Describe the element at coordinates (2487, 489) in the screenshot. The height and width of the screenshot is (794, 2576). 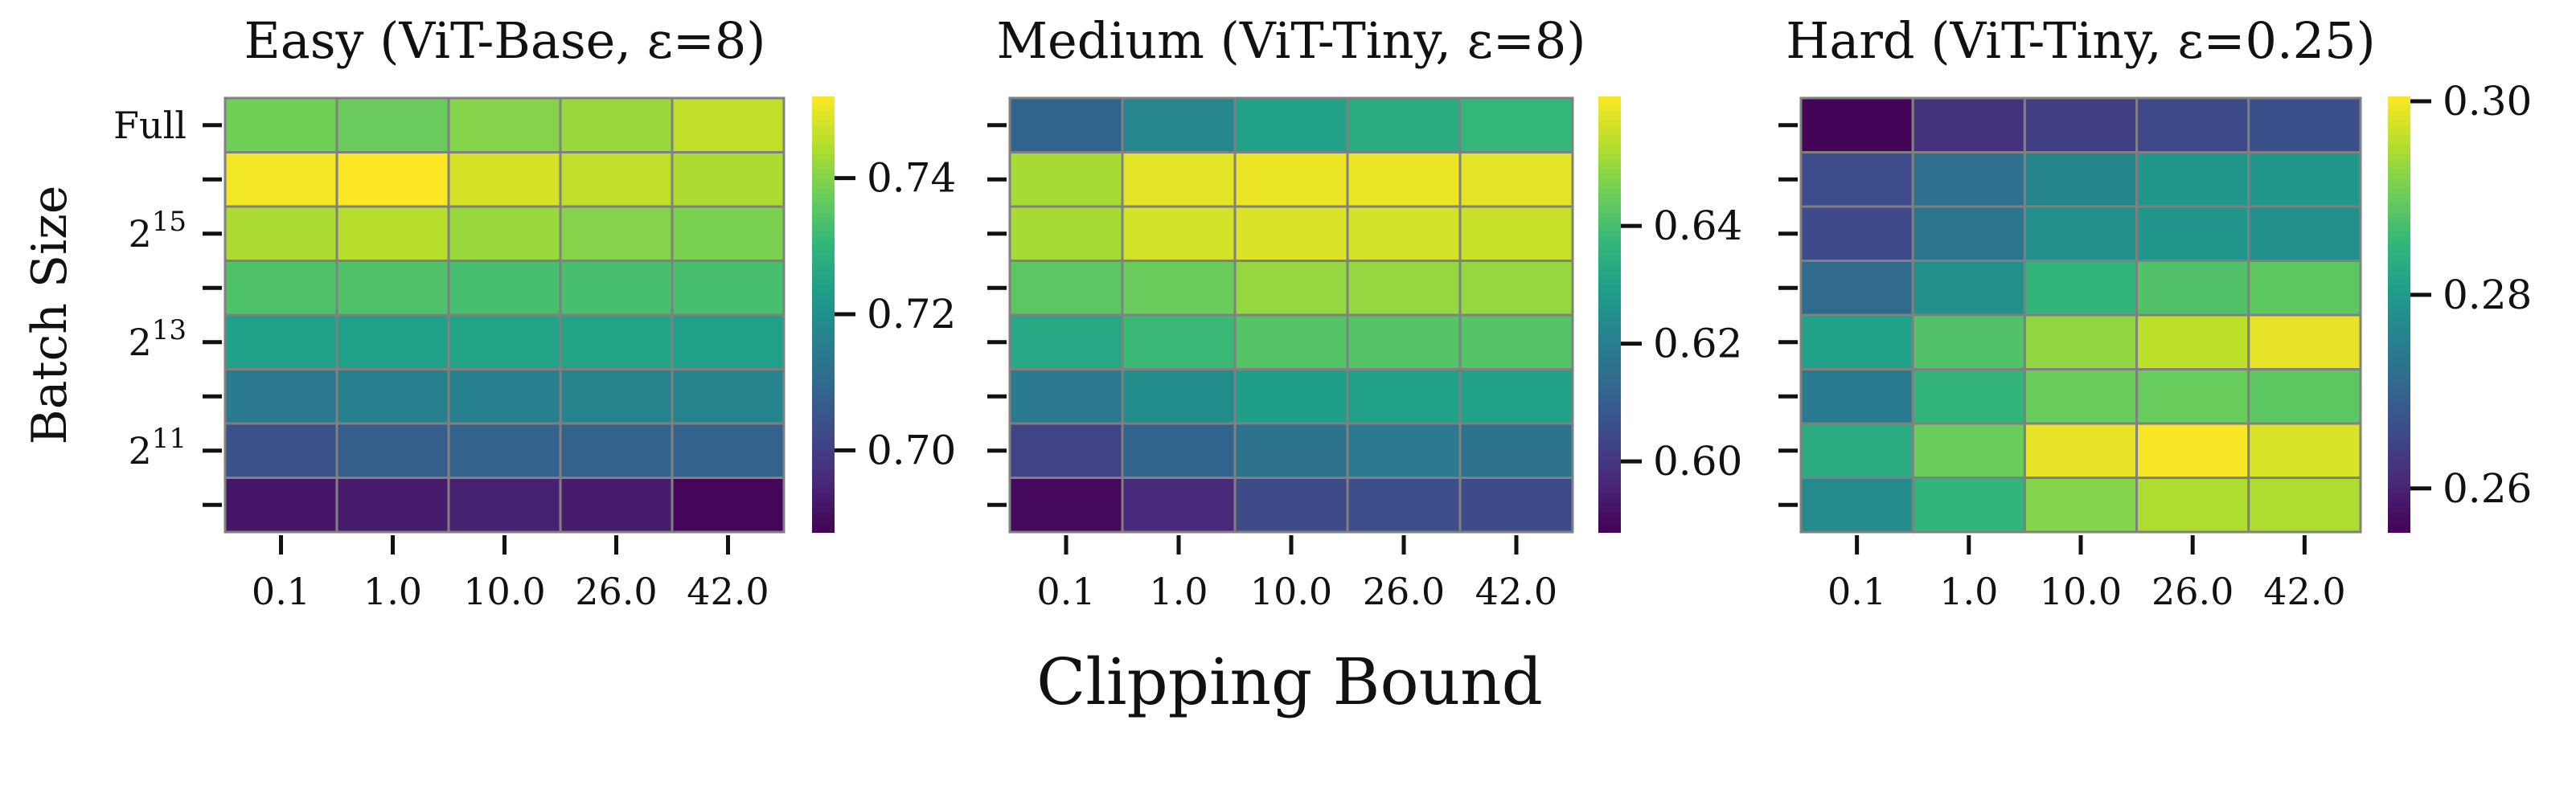
I see `colorbar-tick-label: 0.26` at that location.